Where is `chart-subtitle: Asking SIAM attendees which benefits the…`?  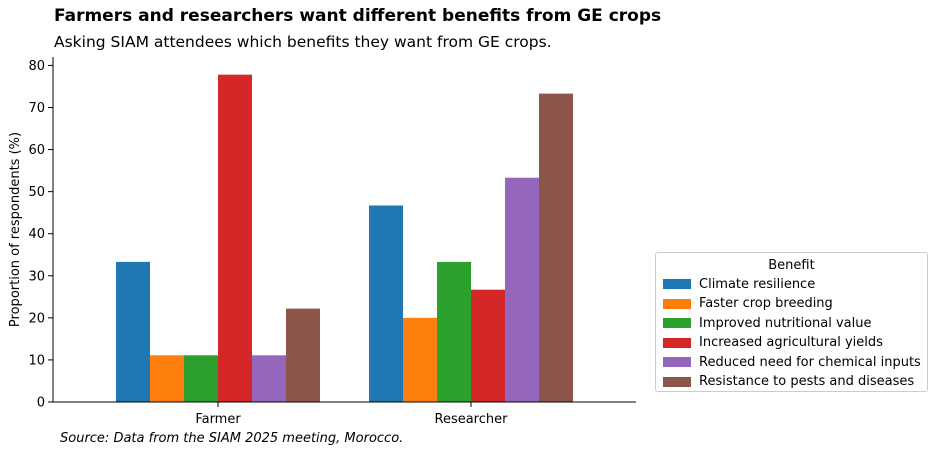 chart-subtitle: Asking SIAM attendees which benefits the… is located at coordinates (303, 42).